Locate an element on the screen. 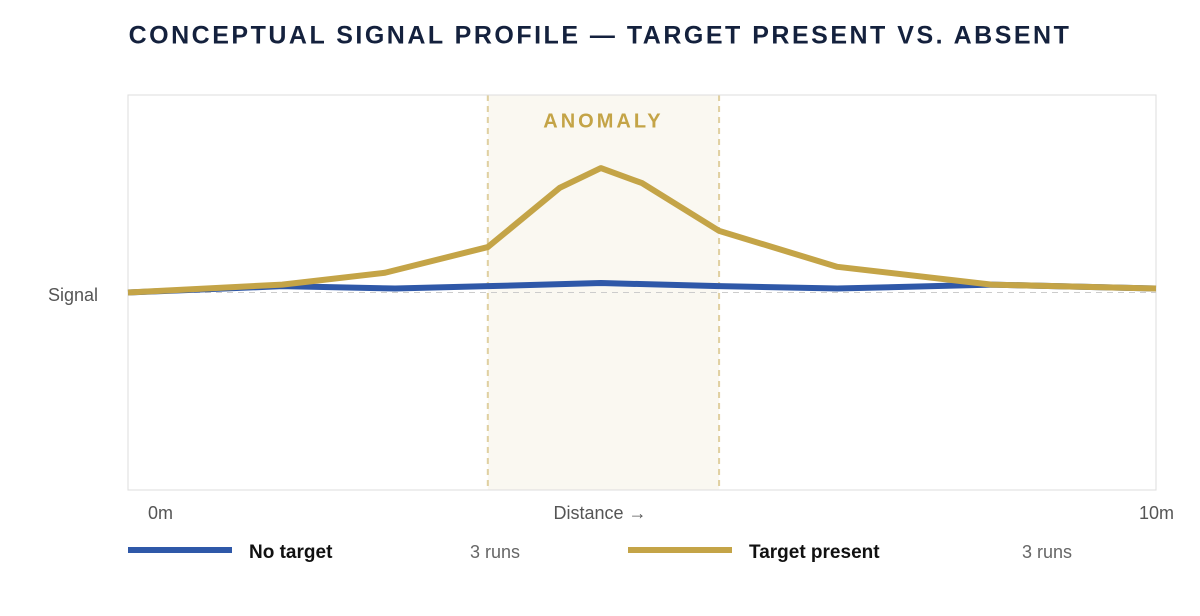  y-axis-label: Signal is located at coordinates (73, 295).